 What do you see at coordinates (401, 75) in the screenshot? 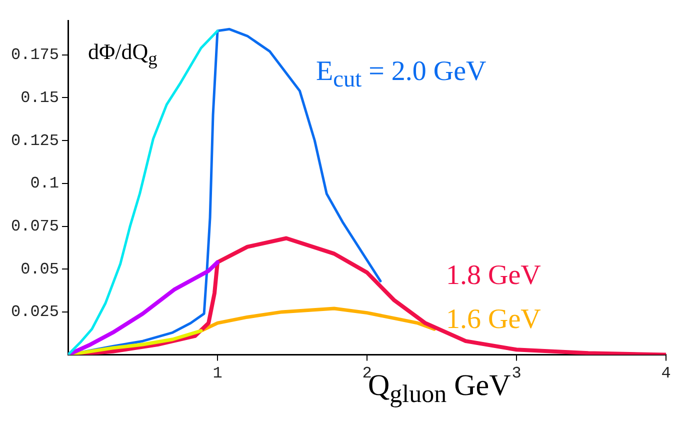
I see `series-label: E$_{cut}$ = 2.0 GeV` at bounding box center [401, 75].